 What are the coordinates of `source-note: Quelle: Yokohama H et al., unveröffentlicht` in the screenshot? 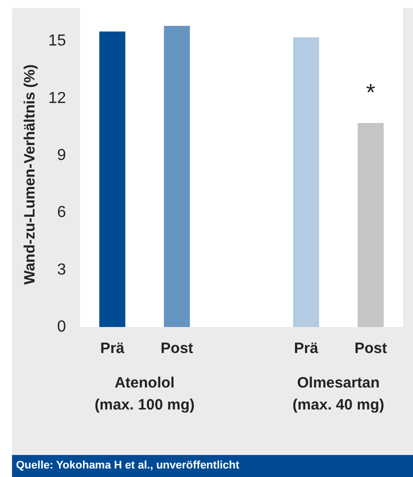 It's located at (128, 466).